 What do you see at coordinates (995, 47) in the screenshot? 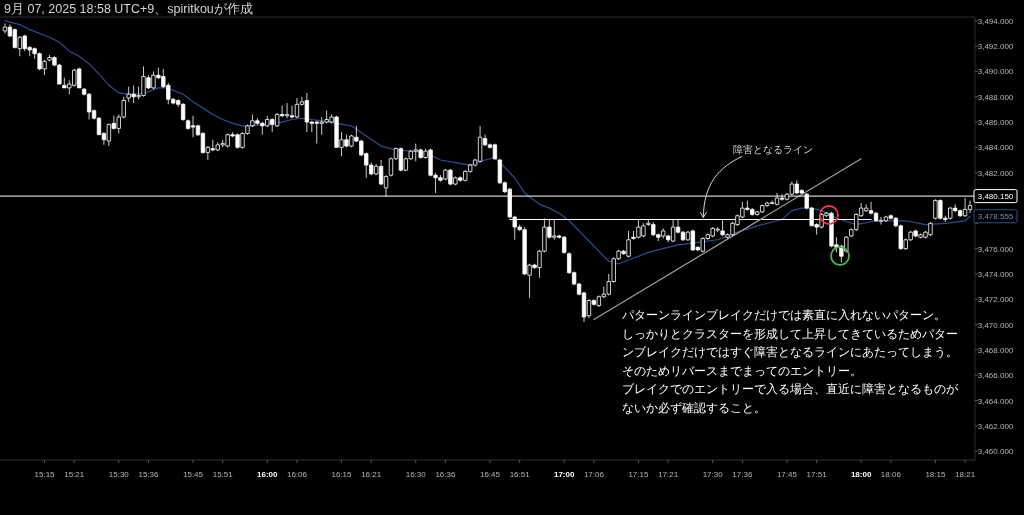
I see `y-tick-label: 3,492.000` at bounding box center [995, 47].